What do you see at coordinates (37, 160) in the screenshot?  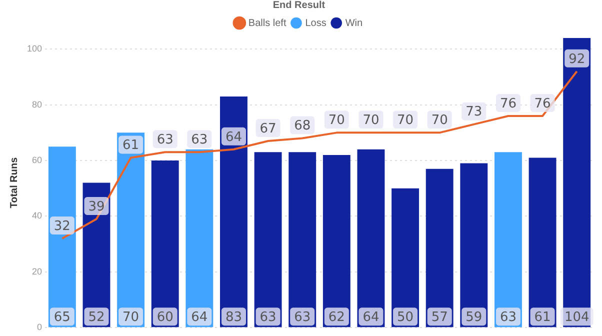 I see `y-tick-label: 60` at bounding box center [37, 160].